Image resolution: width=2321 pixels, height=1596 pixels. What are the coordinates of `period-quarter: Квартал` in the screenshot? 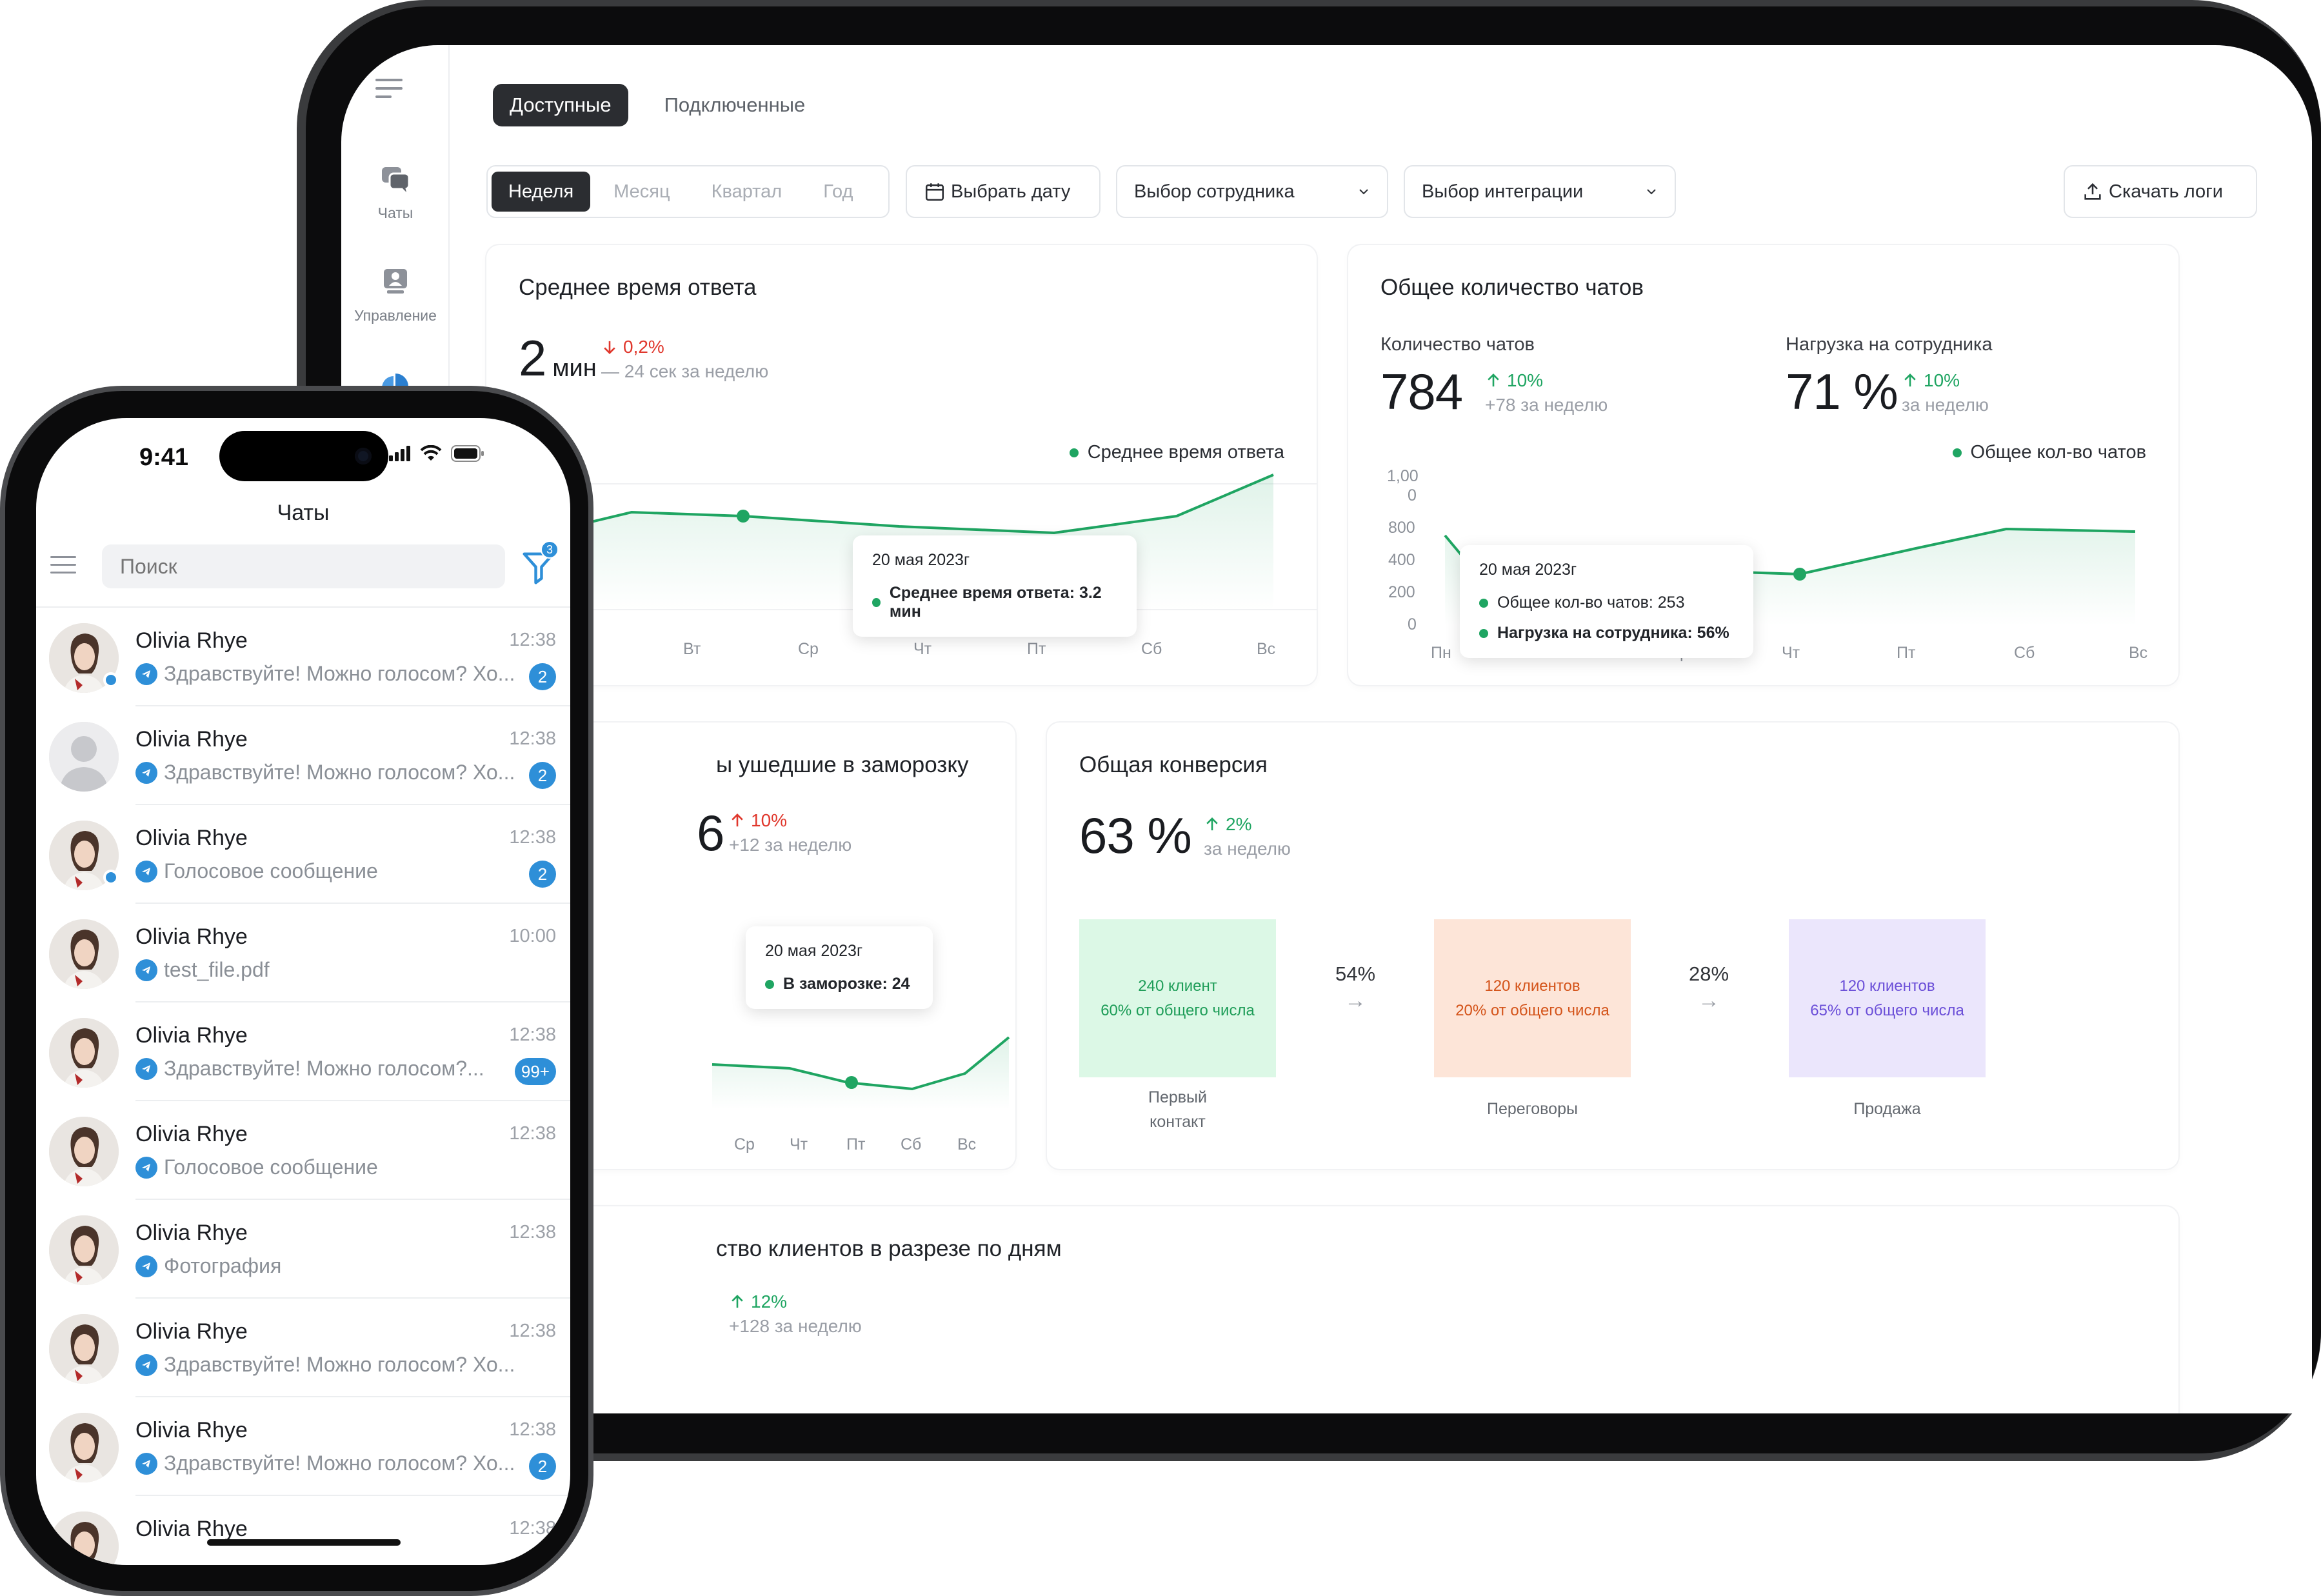 It's located at (746, 191).